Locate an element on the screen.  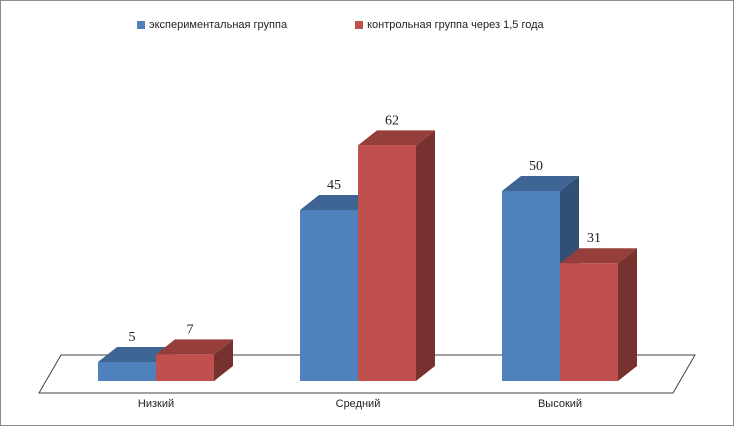
legend-item-experimental: экспериментальная группа is located at coordinates (212, 25).